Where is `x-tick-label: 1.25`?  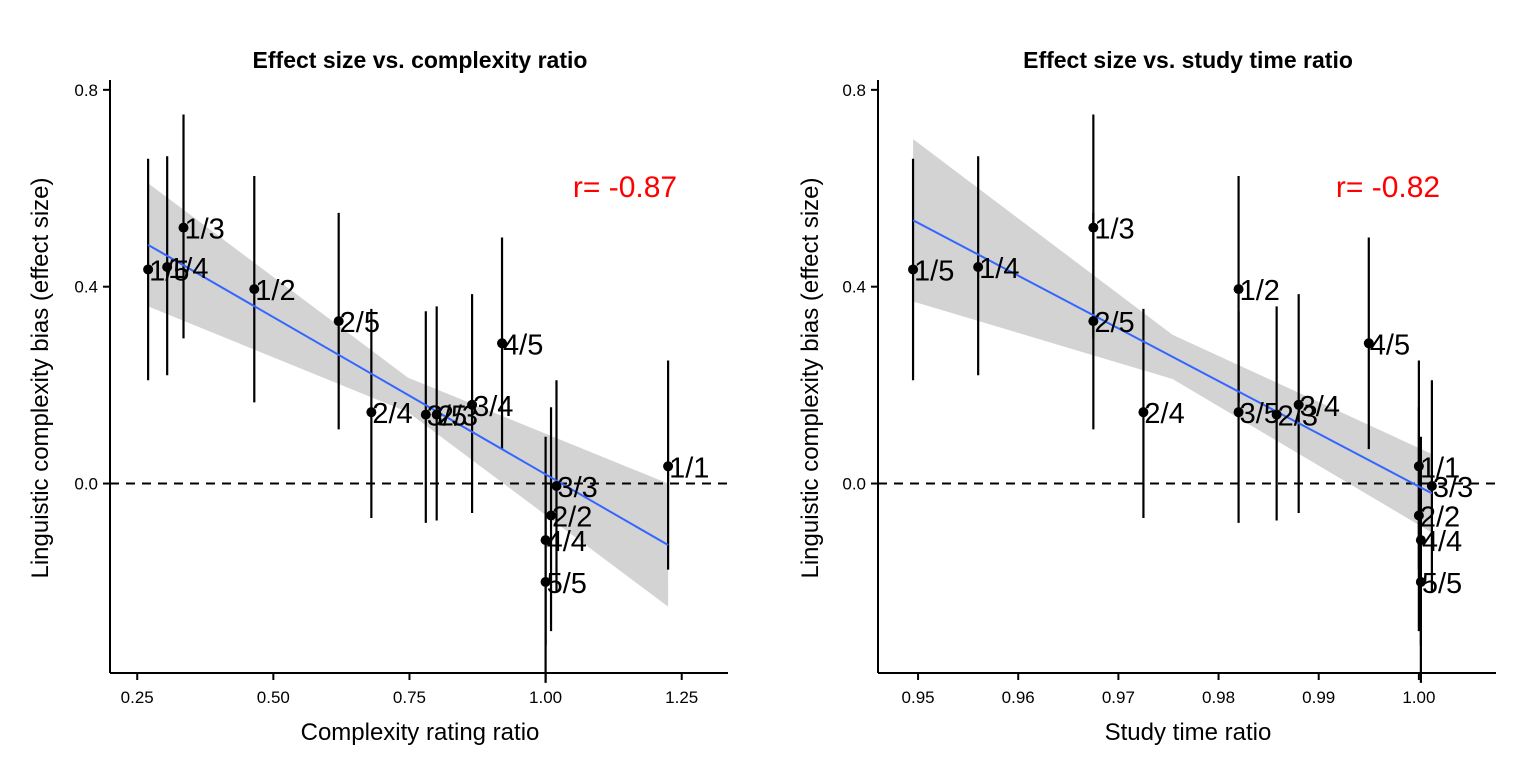 x-tick-label: 1.25 is located at coordinates (681, 697).